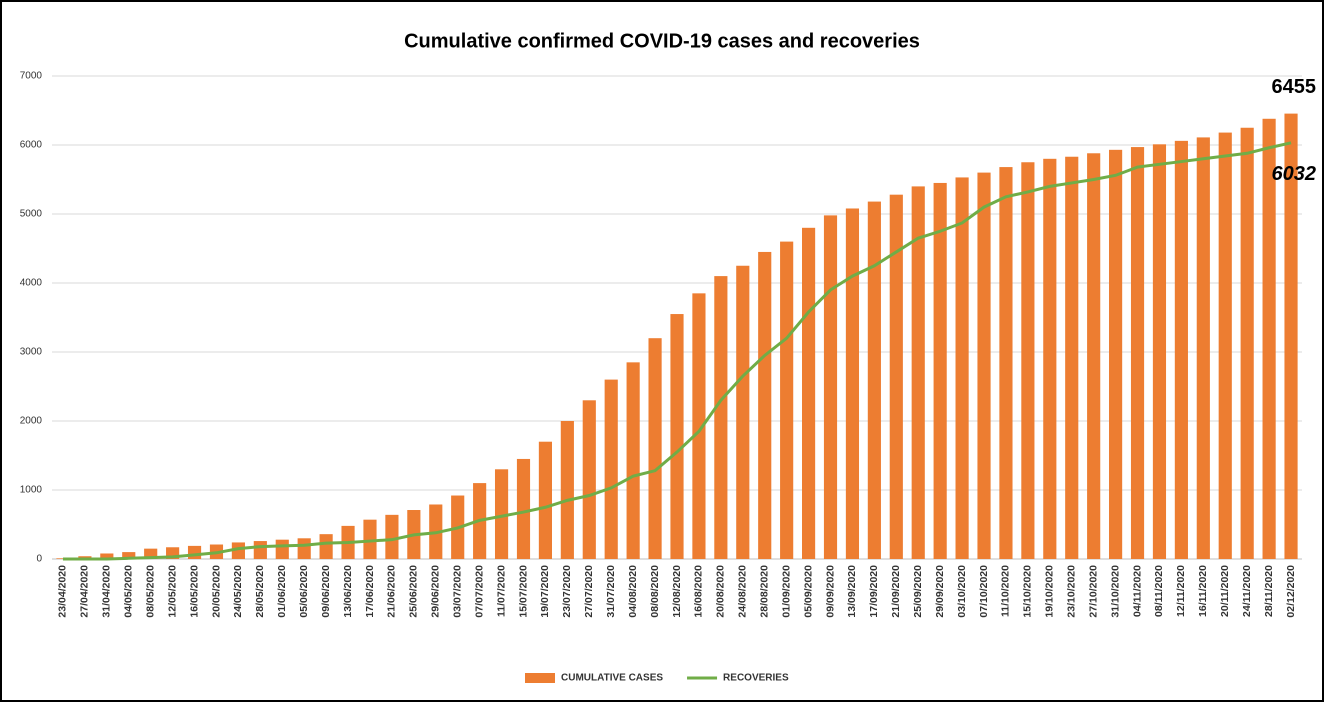 Image resolution: width=1324 pixels, height=702 pixels. Describe the element at coordinates (501, 591) in the screenshot. I see `x-tick-label: 11/07/2020` at that location.